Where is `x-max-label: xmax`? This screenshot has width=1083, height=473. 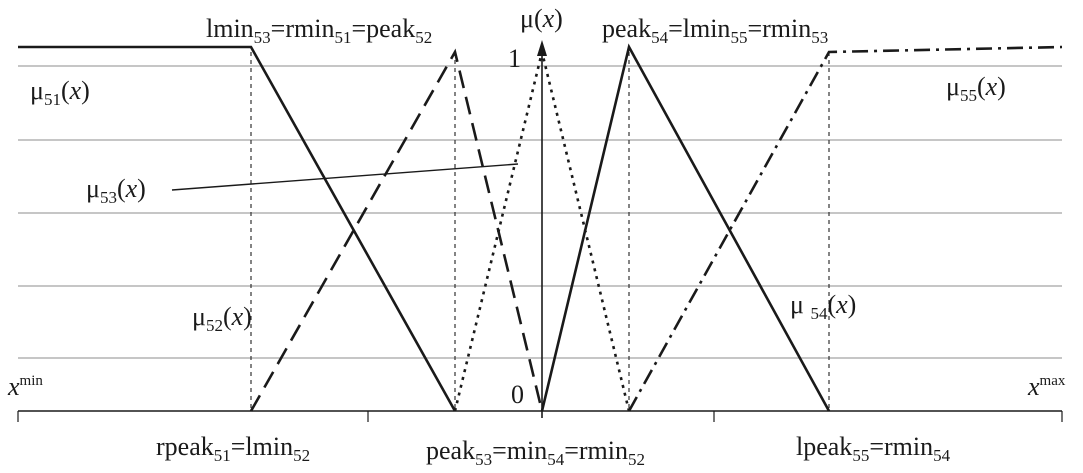 x-max-label: xmax is located at coordinates (1047, 386).